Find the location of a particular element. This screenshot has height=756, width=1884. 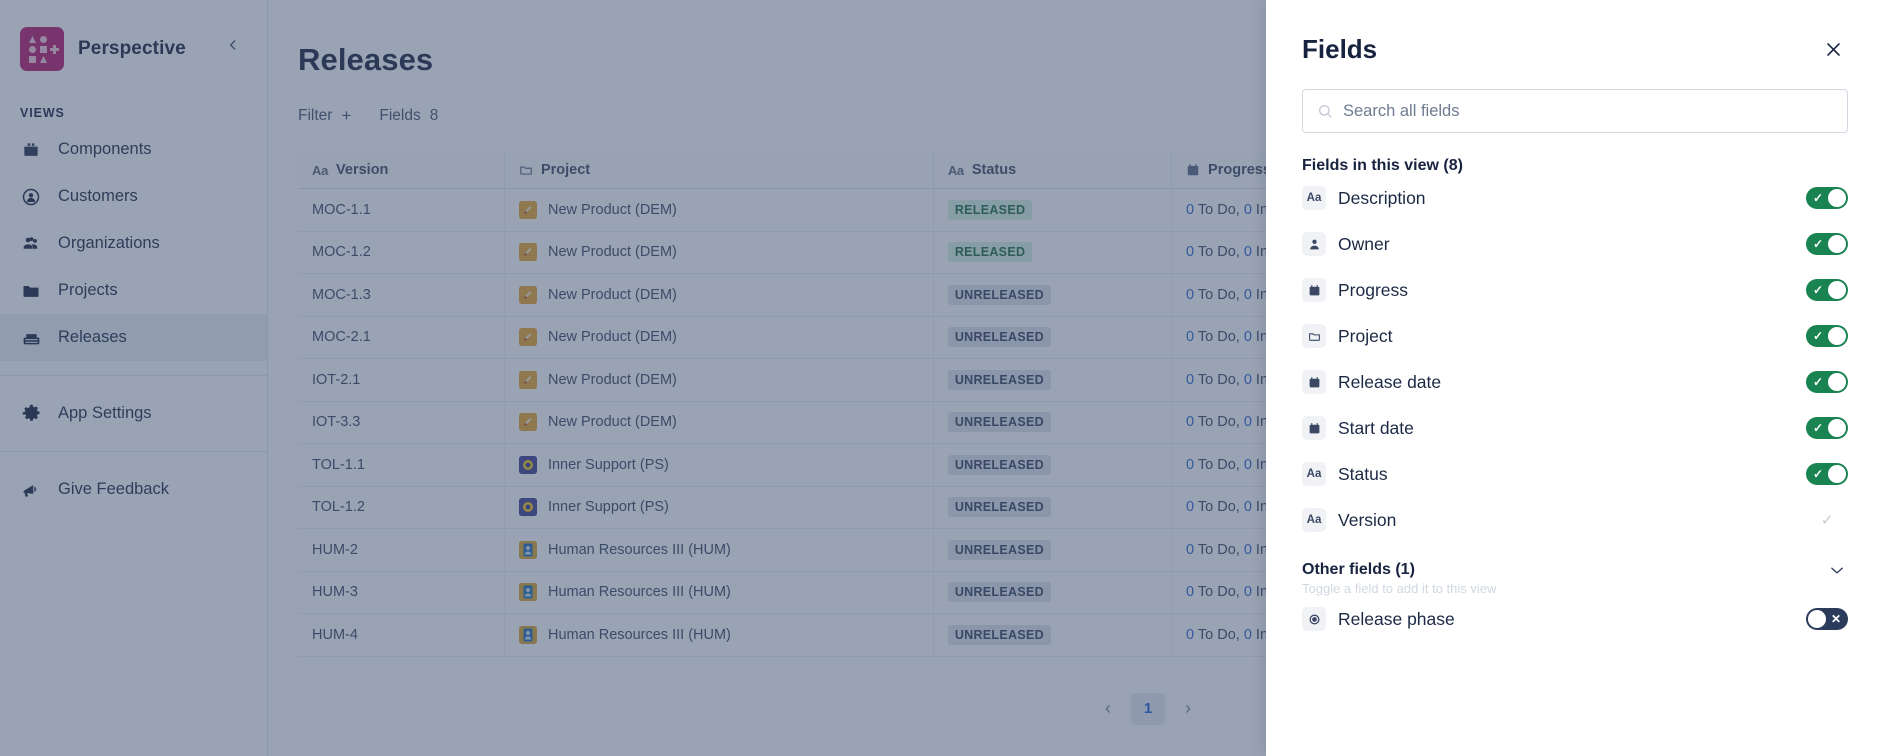

radio-icon is located at coordinates (1314, 619).